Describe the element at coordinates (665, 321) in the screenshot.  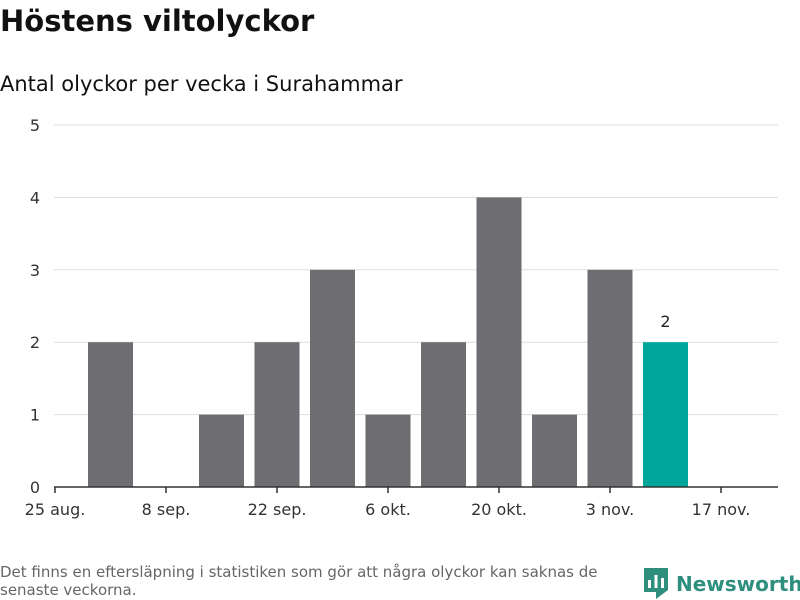
I see `data-label: 2` at that location.